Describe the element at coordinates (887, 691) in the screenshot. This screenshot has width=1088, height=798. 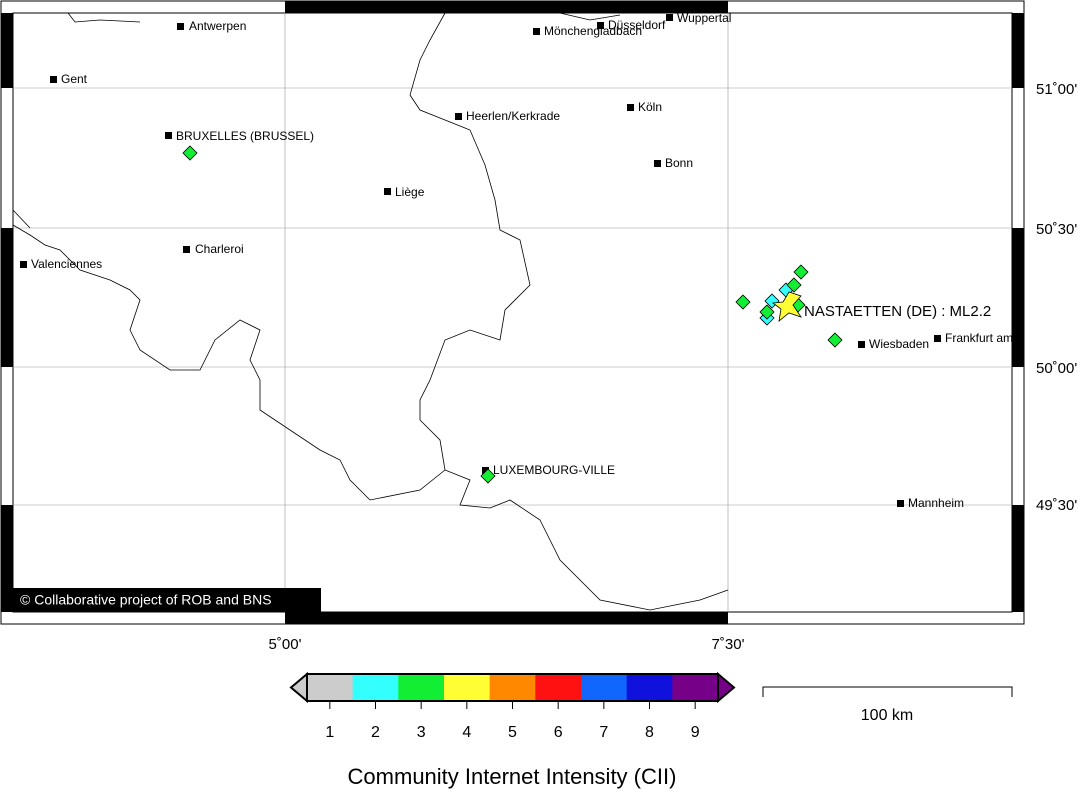
I see `scale-bar` at that location.